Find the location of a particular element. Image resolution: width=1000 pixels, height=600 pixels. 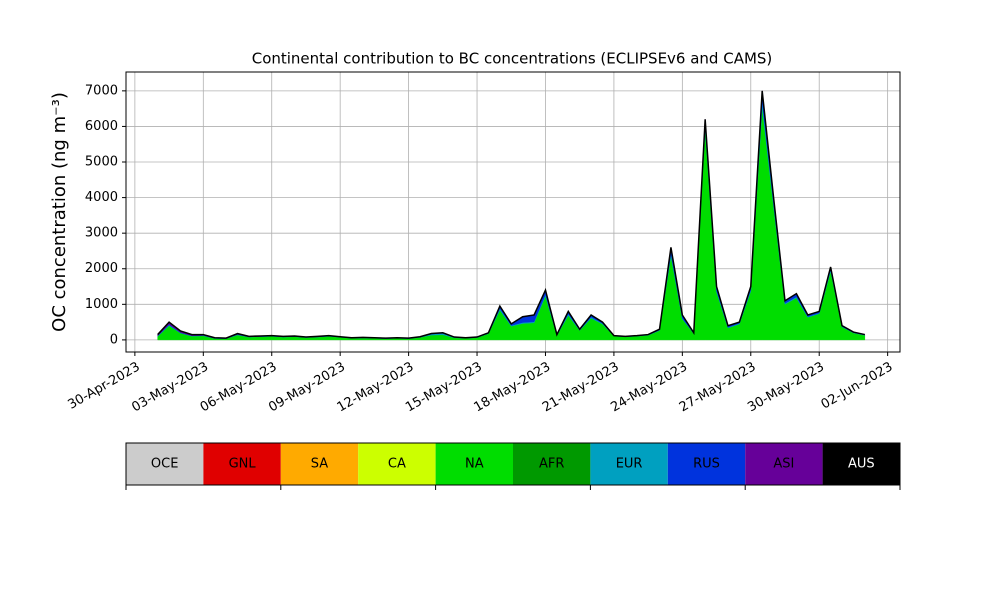

y-tick-label: 5000 is located at coordinates (101, 162).